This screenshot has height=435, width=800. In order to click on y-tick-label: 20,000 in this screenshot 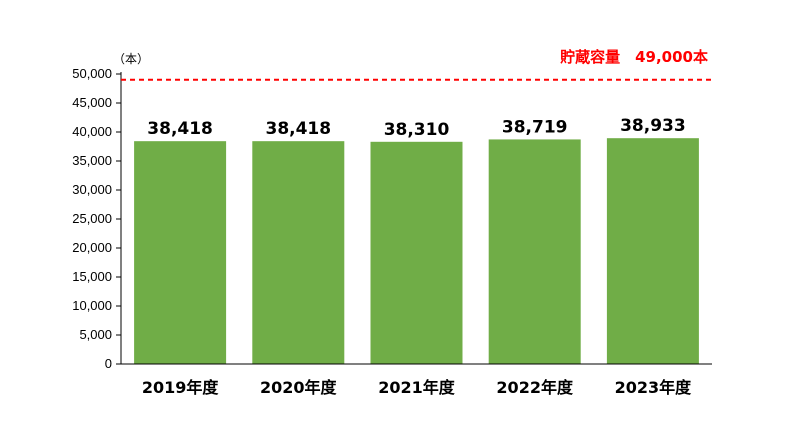, I will do `click(92, 247)`.